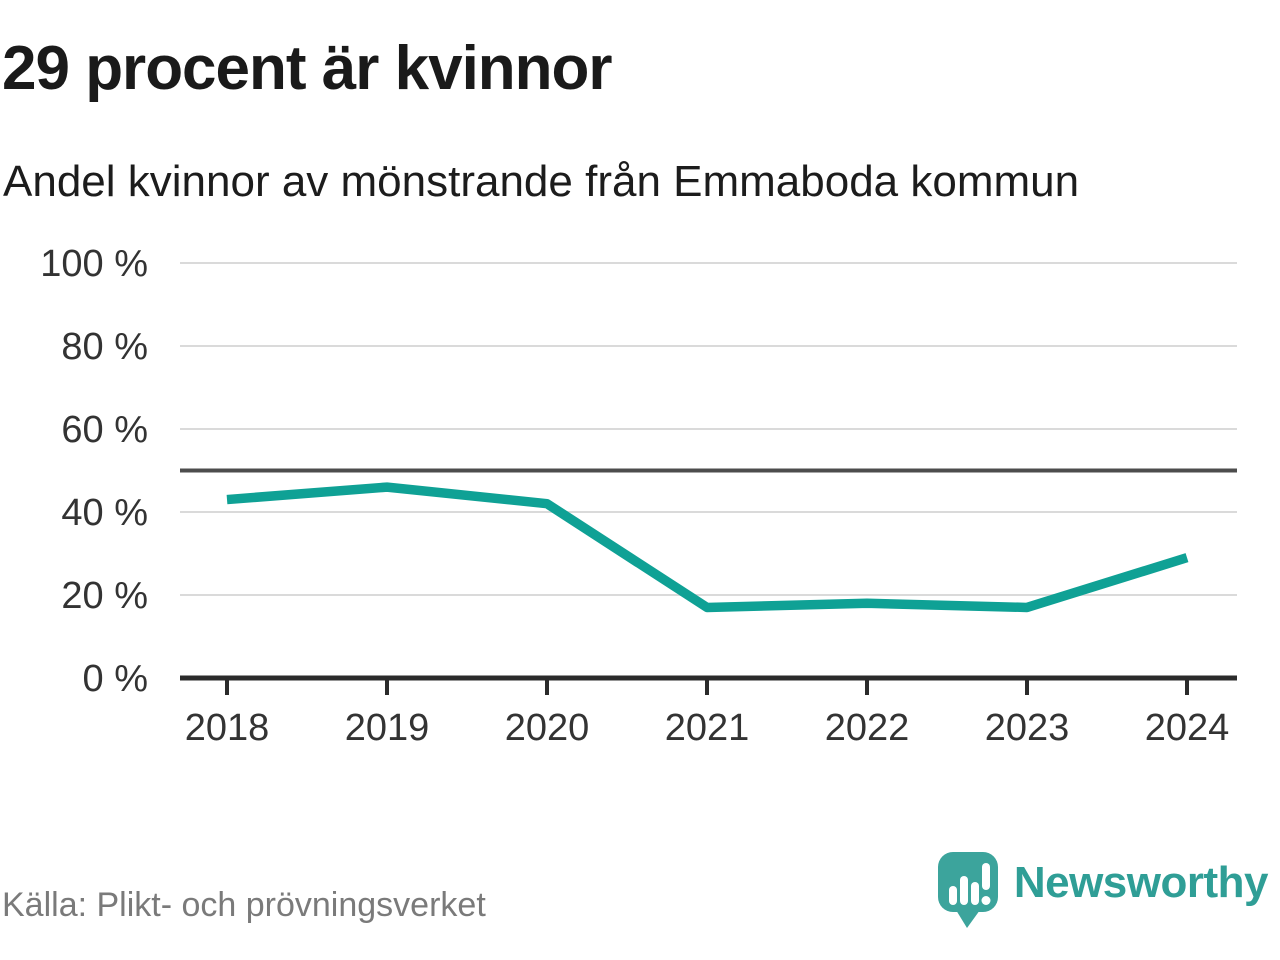  Describe the element at coordinates (707, 728) in the screenshot. I see `x-tick-label: 2021` at that location.